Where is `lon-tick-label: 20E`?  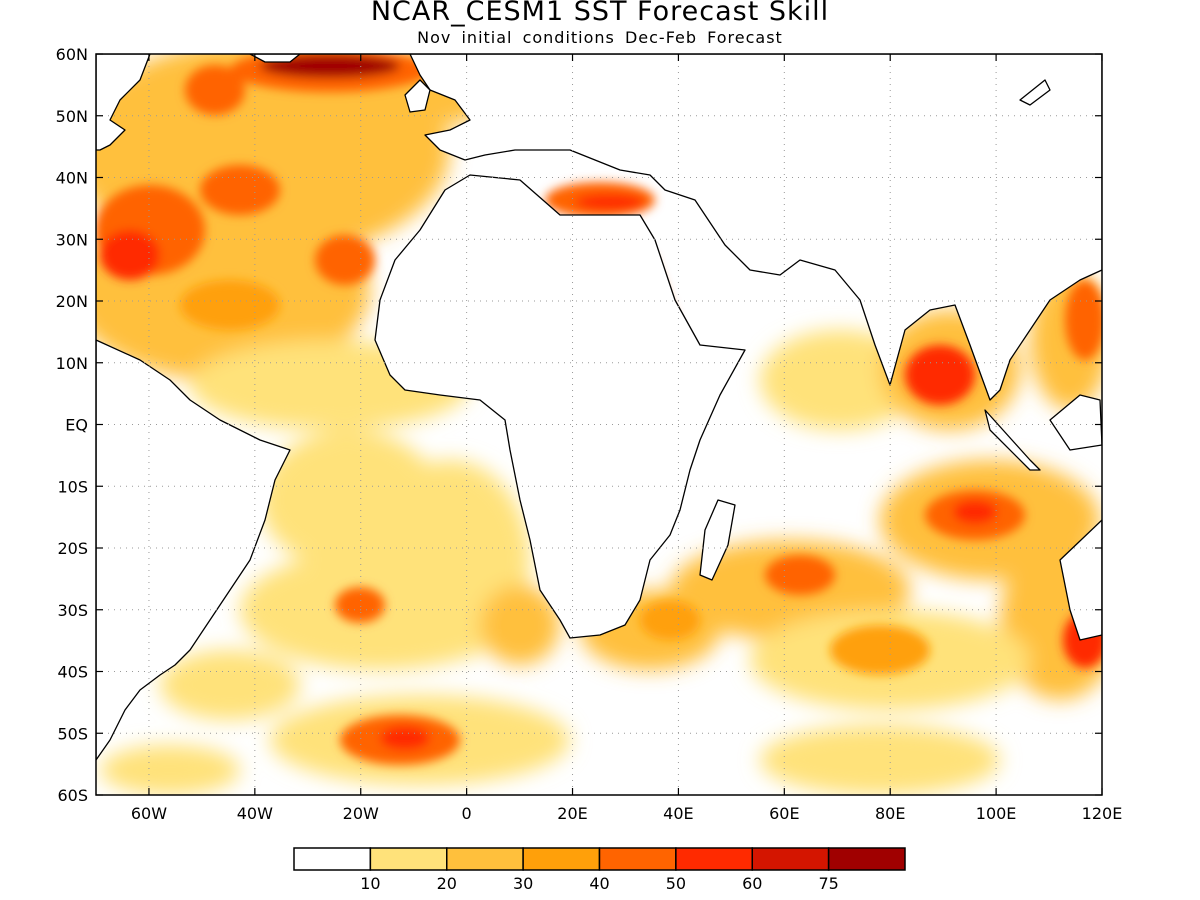 lon-tick-label: 20E is located at coordinates (572, 813).